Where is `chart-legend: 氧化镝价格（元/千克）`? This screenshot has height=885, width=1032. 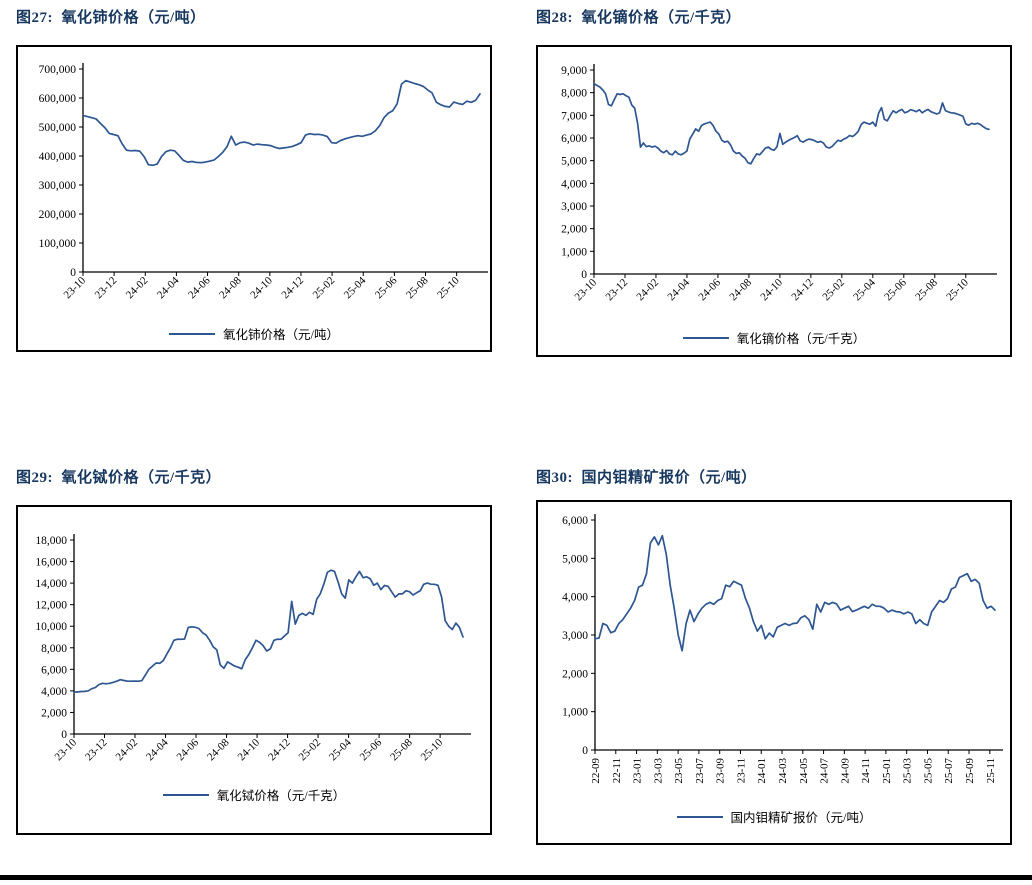 chart-legend: 氧化镝价格（元/千克） is located at coordinates (774, 337).